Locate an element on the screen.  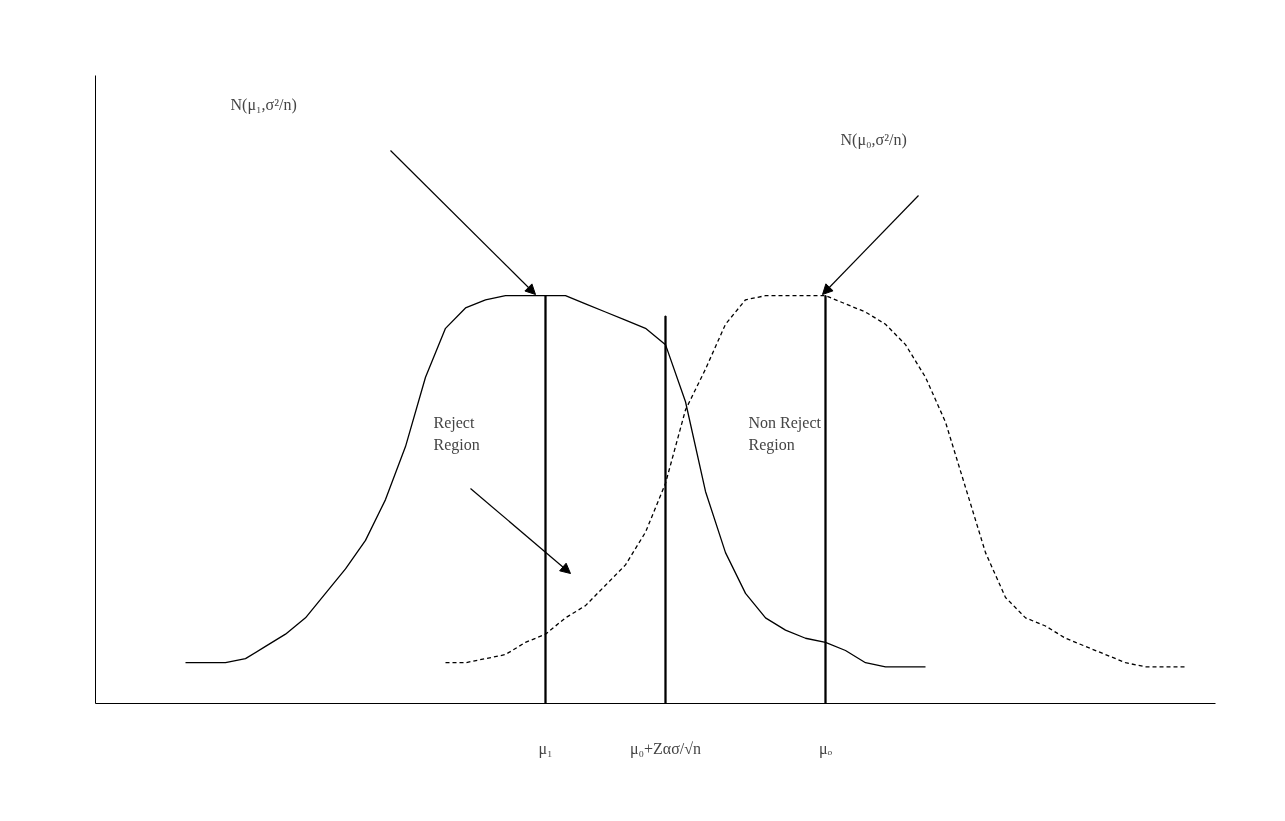
x-tick-label: μₒ is located at coordinates (825, 748).